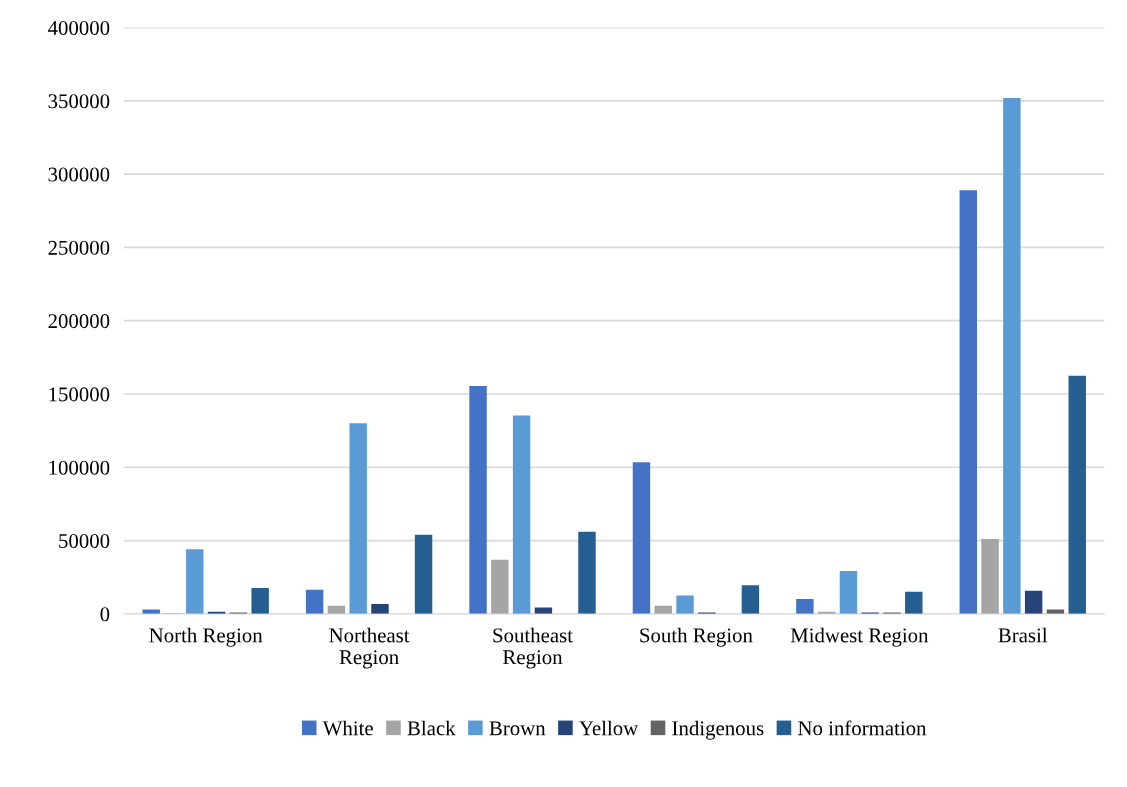 This screenshot has height=787, width=1127. Describe the element at coordinates (105, 614) in the screenshot. I see `y-tick-label: 0` at that location.